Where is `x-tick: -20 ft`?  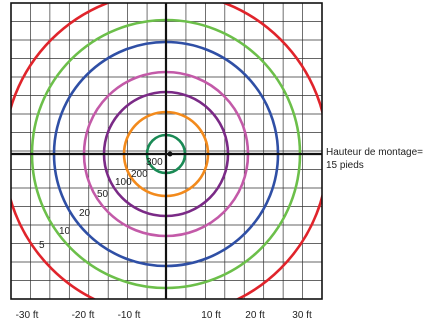 x-tick: -20 ft is located at coordinates (83, 315).